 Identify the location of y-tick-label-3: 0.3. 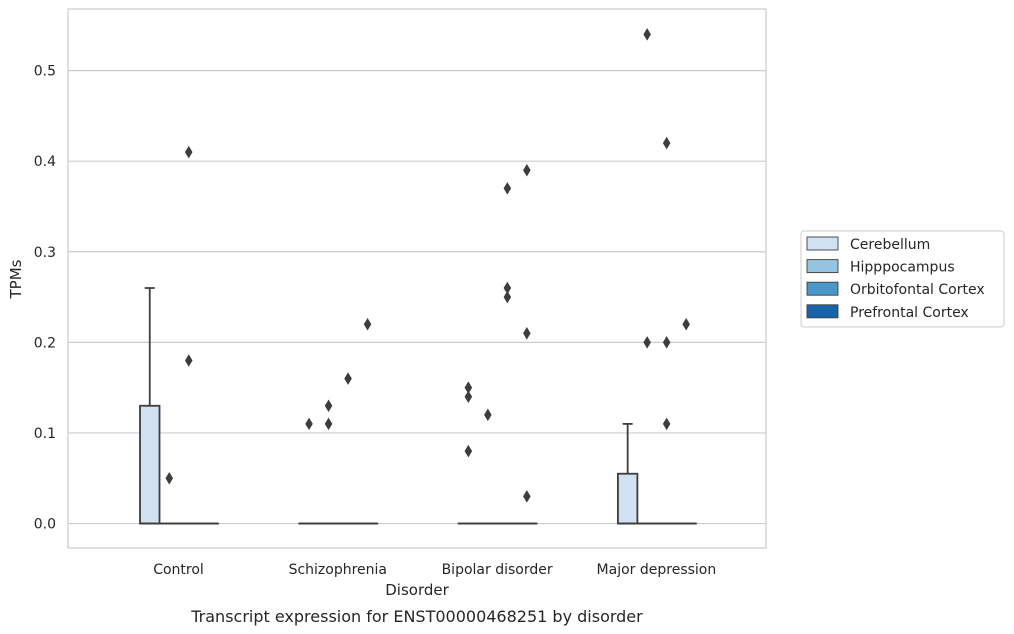
(45, 253).